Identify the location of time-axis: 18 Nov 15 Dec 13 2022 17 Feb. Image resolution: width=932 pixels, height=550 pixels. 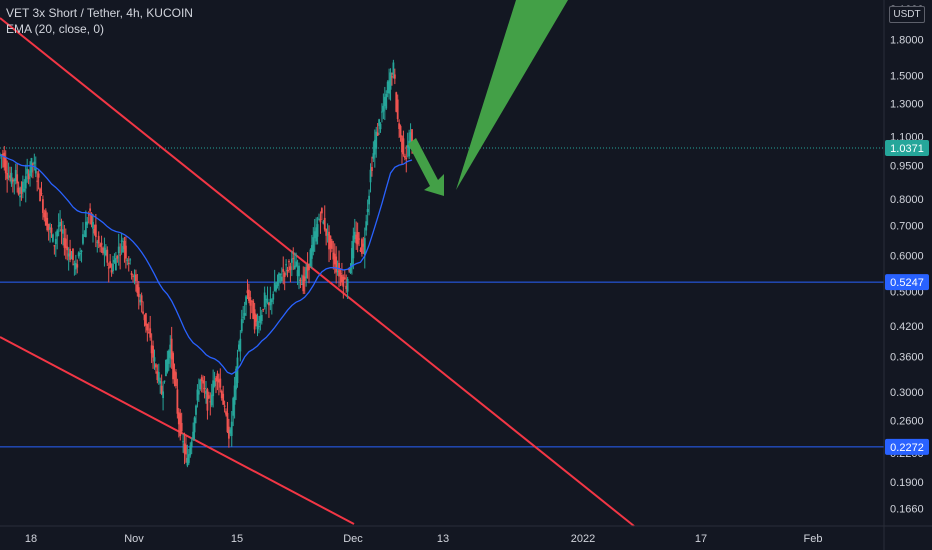
(466, 535).